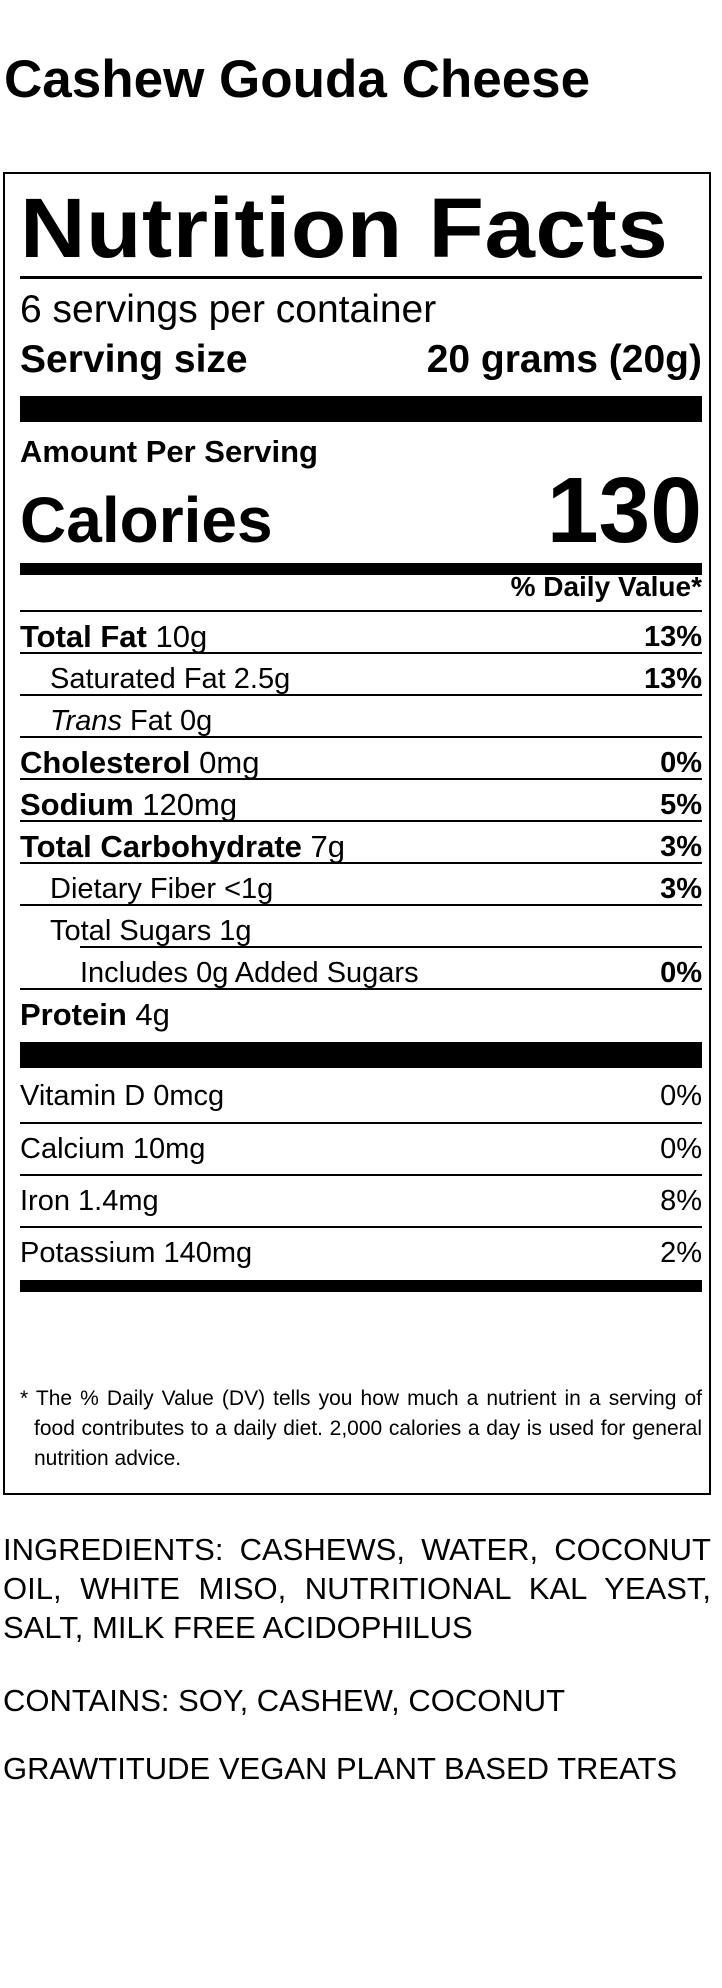 The height and width of the screenshot is (1988, 722). Describe the element at coordinates (361, 804) in the screenshot. I see `nutrient-row-sodium: Sodium 120mg 5%` at that location.